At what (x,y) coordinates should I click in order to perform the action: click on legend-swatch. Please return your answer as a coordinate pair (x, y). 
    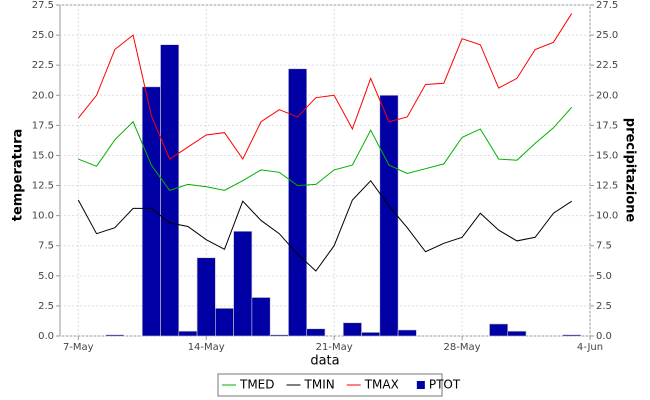
    Looking at the image, I should click on (420, 385).